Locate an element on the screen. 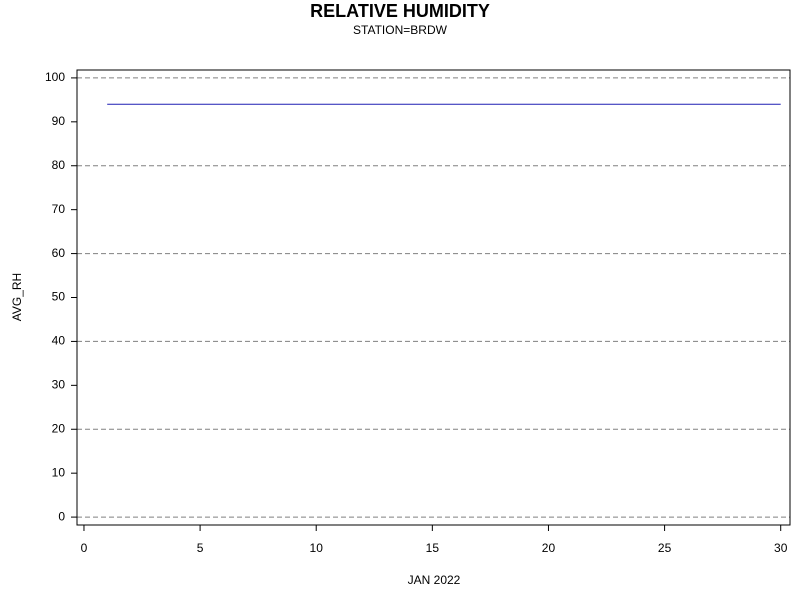 The width and height of the screenshot is (800, 600). x-tick-label: 15 is located at coordinates (433, 548).